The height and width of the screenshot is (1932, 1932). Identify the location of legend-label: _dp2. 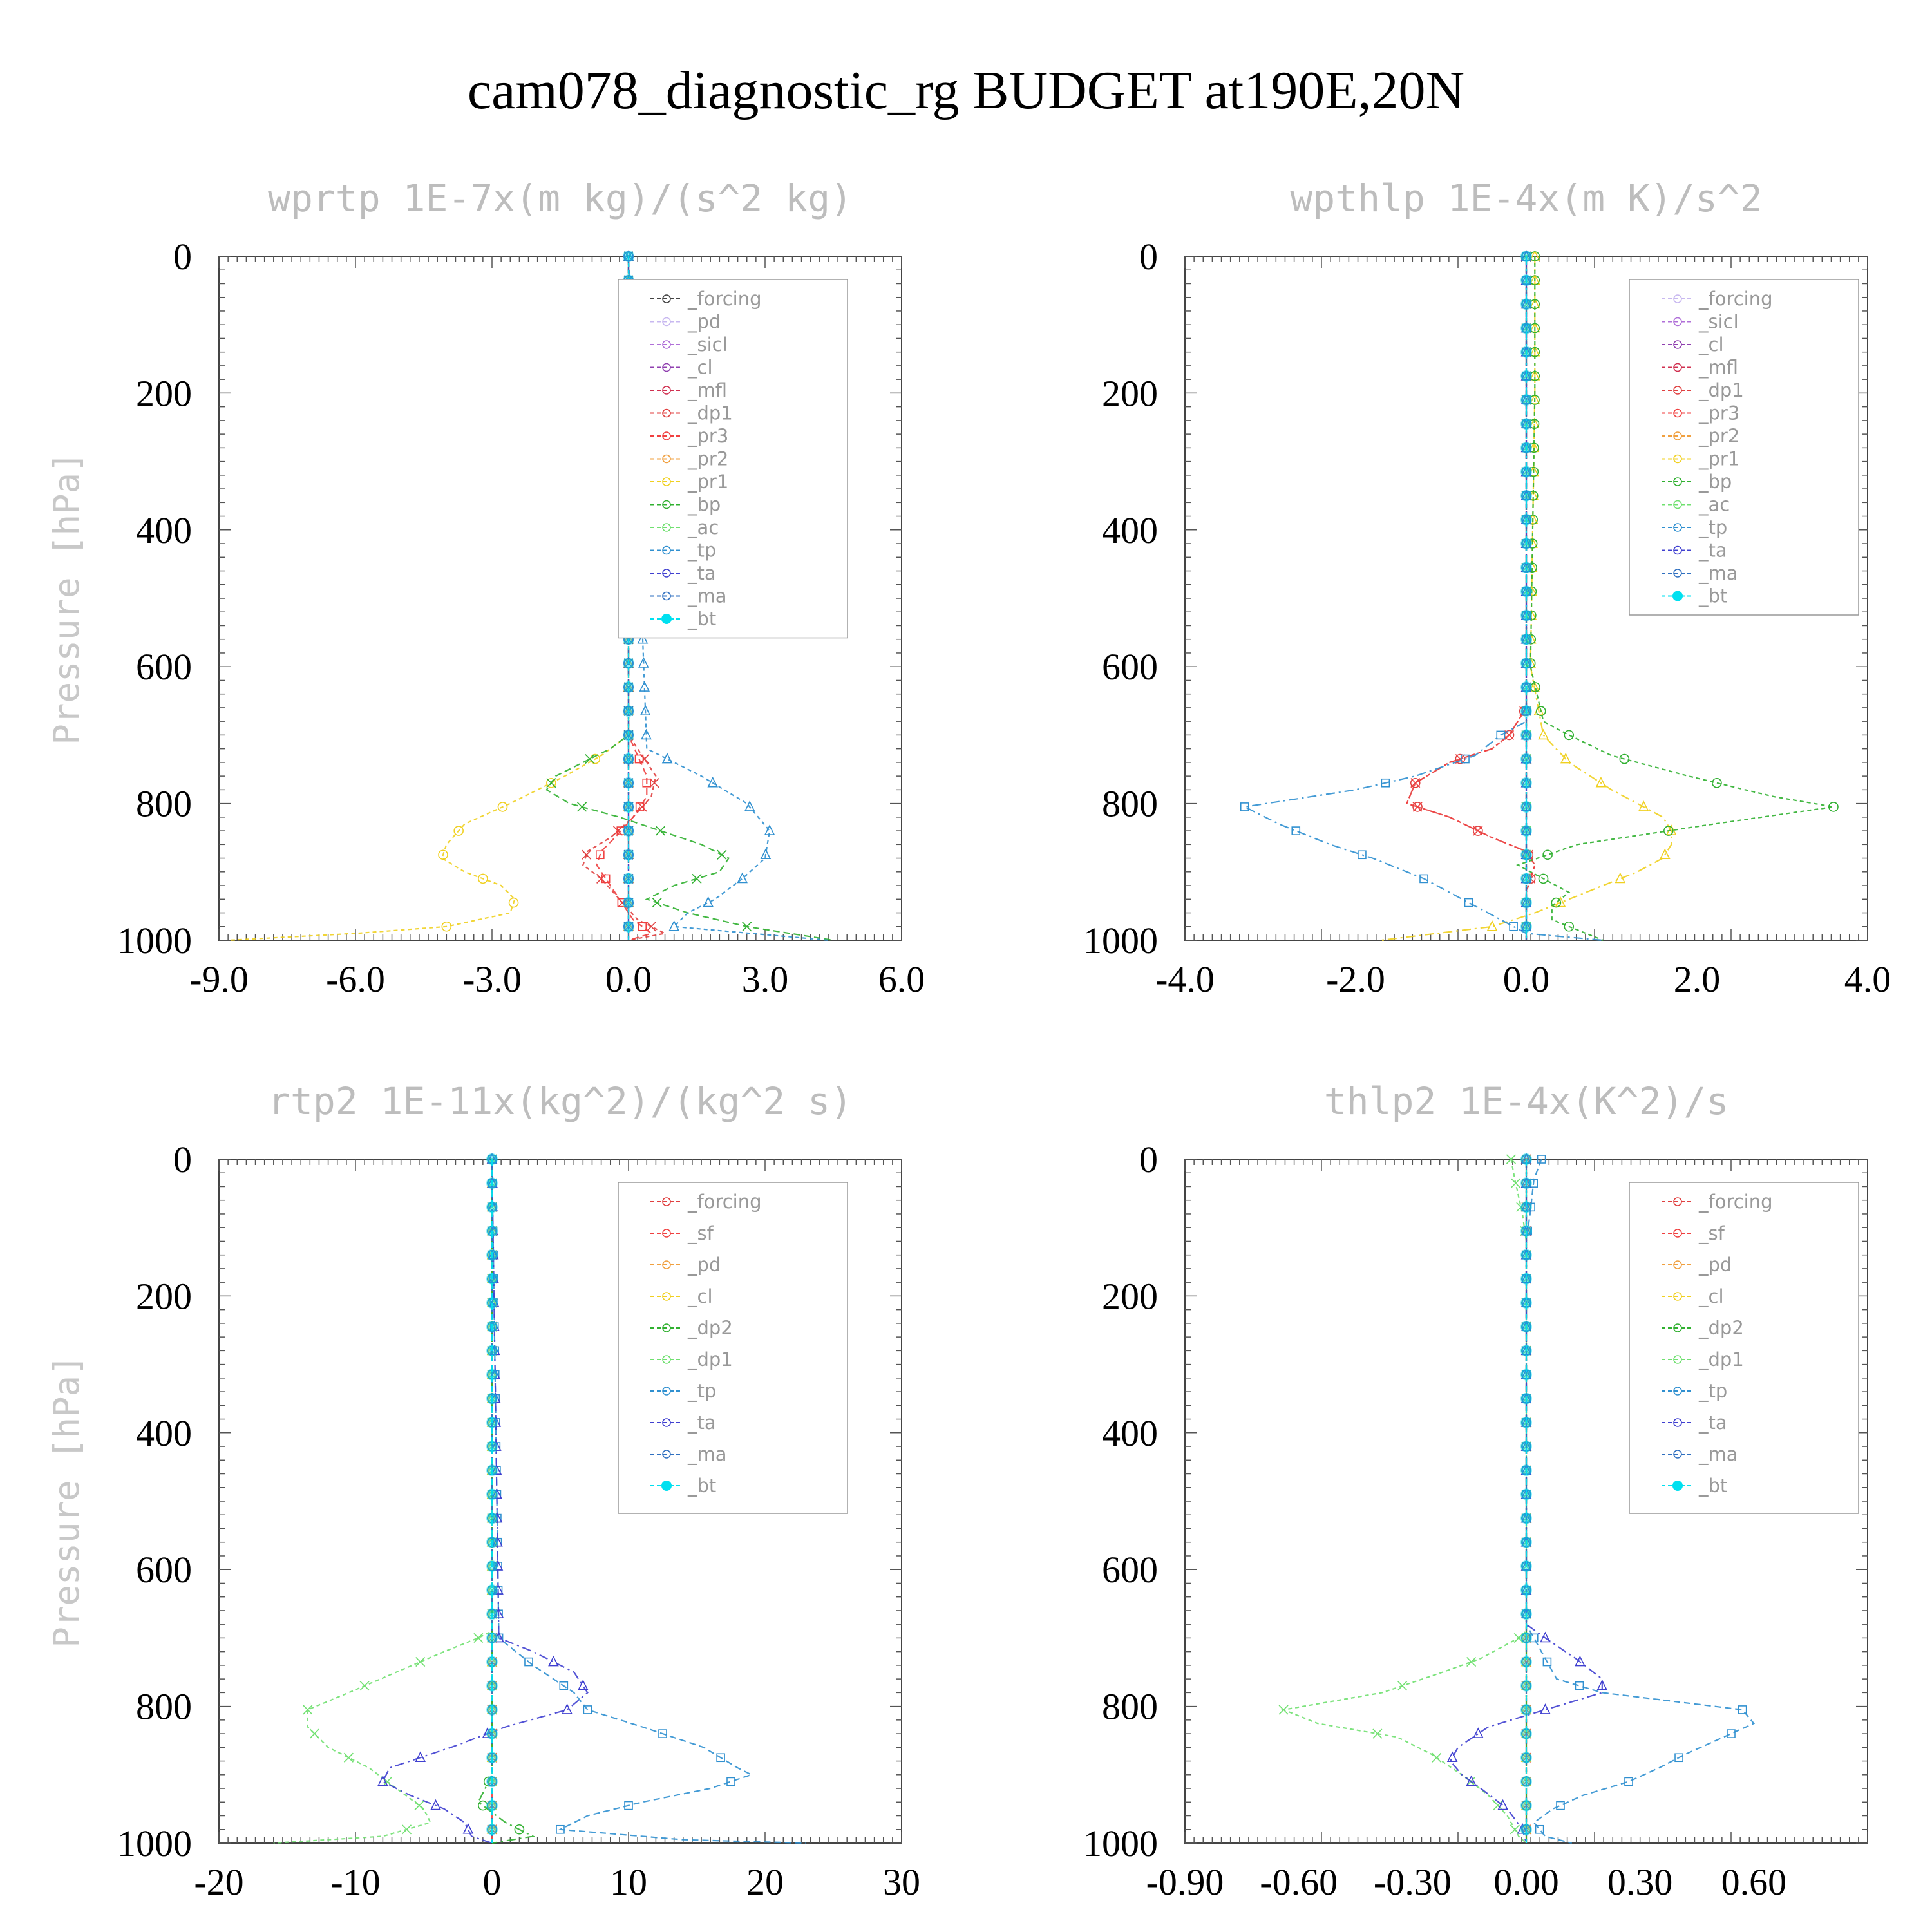
(710, 1328).